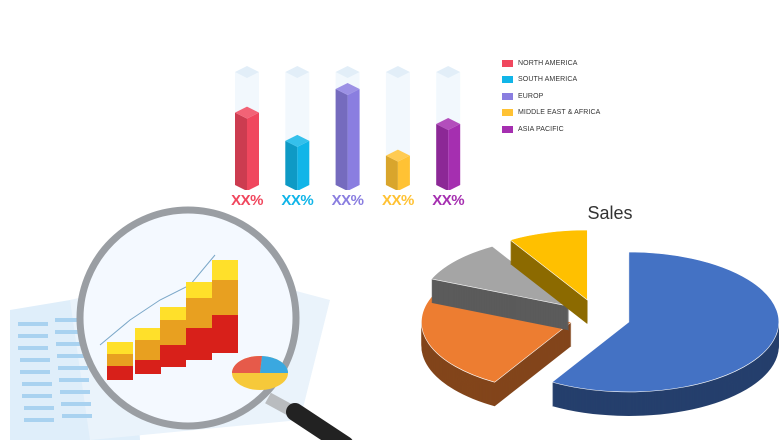  I want to click on legend-item: NORTH AMERICA, so click(551, 63).